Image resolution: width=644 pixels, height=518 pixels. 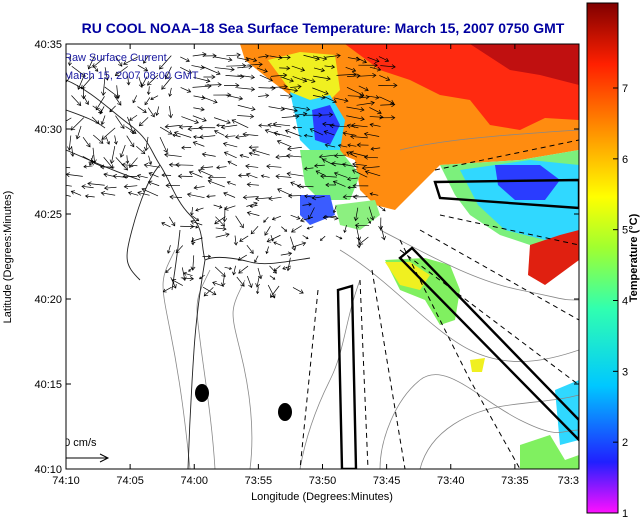 What do you see at coordinates (259, 481) in the screenshot?
I see `x-tick-label: 73:55` at bounding box center [259, 481].